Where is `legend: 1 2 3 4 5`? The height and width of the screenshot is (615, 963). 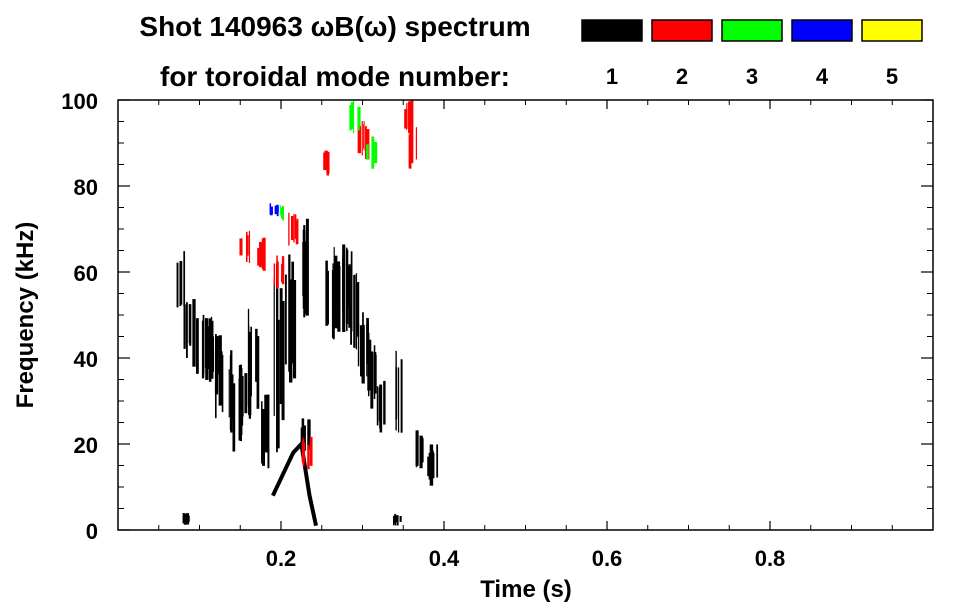 legend: 1 2 3 4 5 is located at coordinates (752, 54).